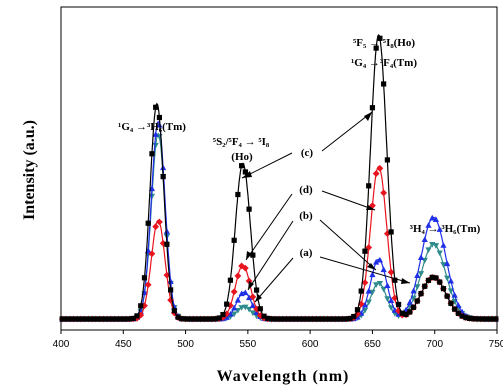 The width and height of the screenshot is (503, 387). I want to click on x-tick-label: 600, so click(310, 344).